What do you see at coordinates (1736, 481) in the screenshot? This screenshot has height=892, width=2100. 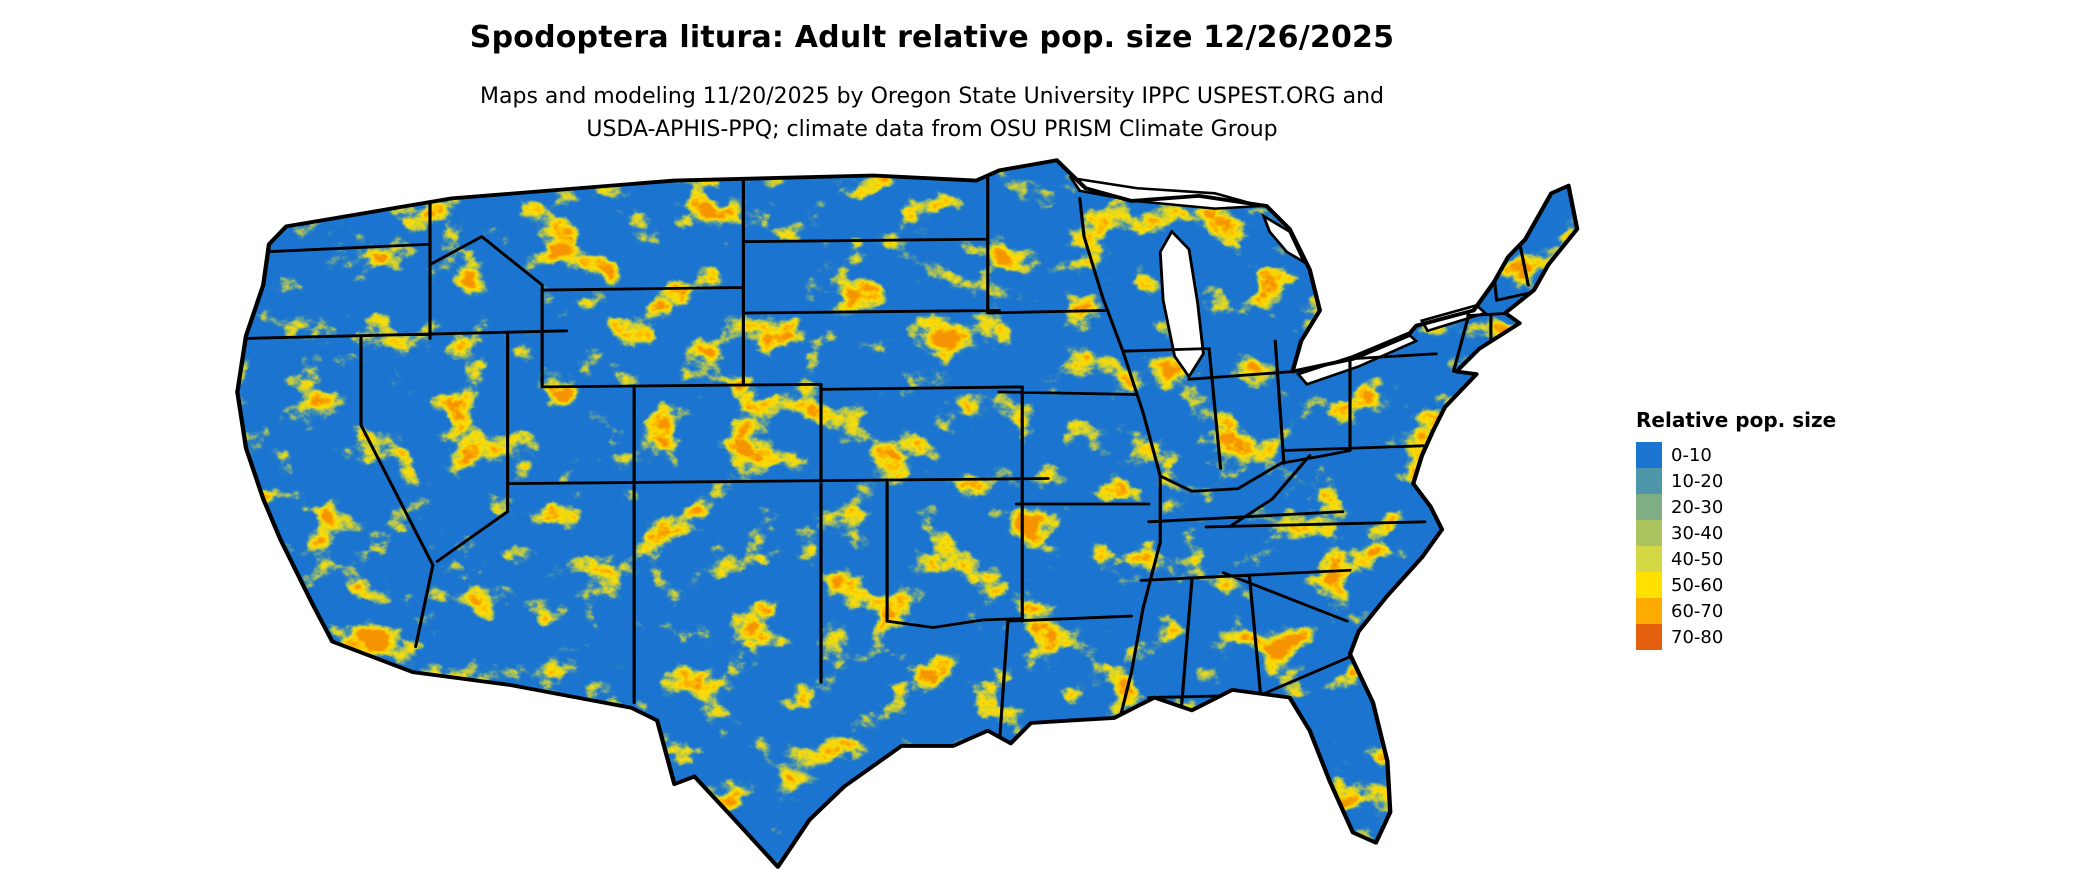 I see `legend-item: 10-20` at bounding box center [1736, 481].